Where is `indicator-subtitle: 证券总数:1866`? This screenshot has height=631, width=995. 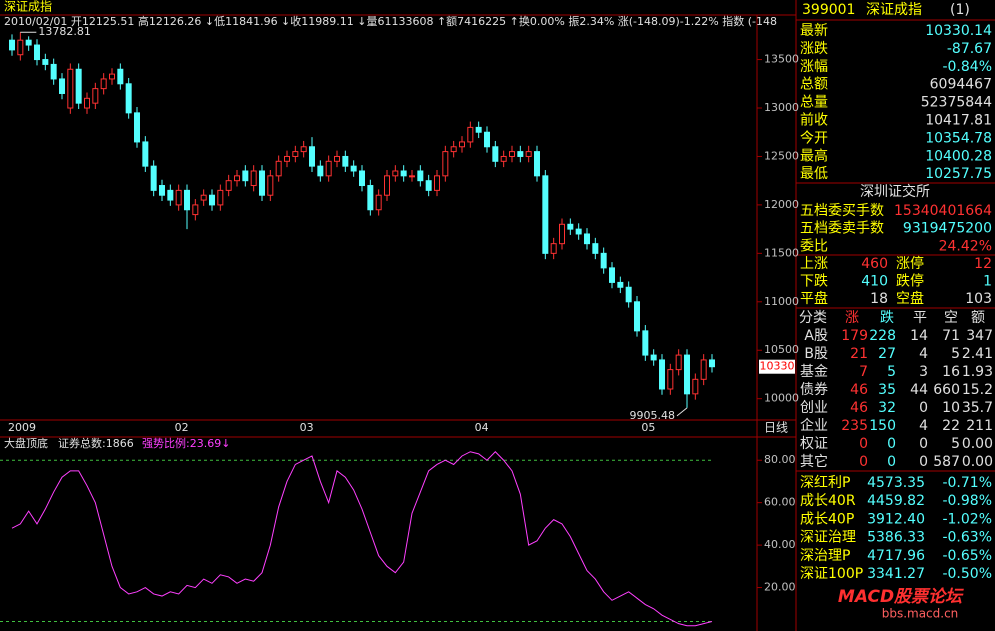 indicator-subtitle: 证券总数:1866 is located at coordinates (96, 443).